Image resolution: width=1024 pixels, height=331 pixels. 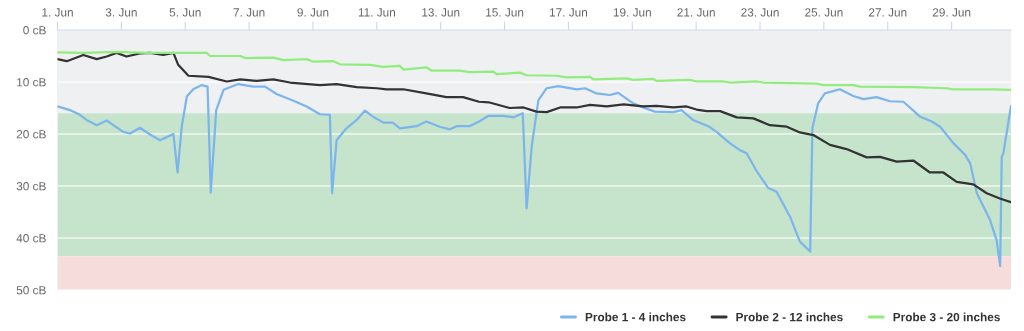 I want to click on x-tick-label: 27. Jun, so click(x=887, y=12).